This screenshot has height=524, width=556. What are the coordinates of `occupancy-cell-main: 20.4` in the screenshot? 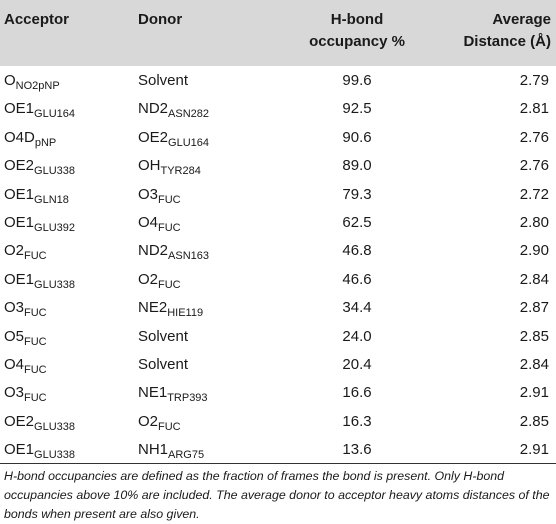 It's located at (357, 364).